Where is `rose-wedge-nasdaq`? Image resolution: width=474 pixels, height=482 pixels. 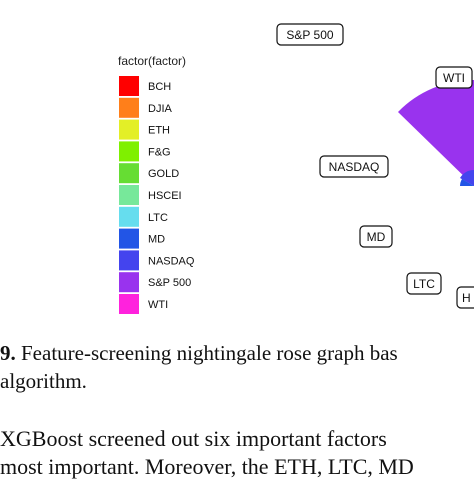
rose-wedge-nasdaq is located at coordinates (467, 177).